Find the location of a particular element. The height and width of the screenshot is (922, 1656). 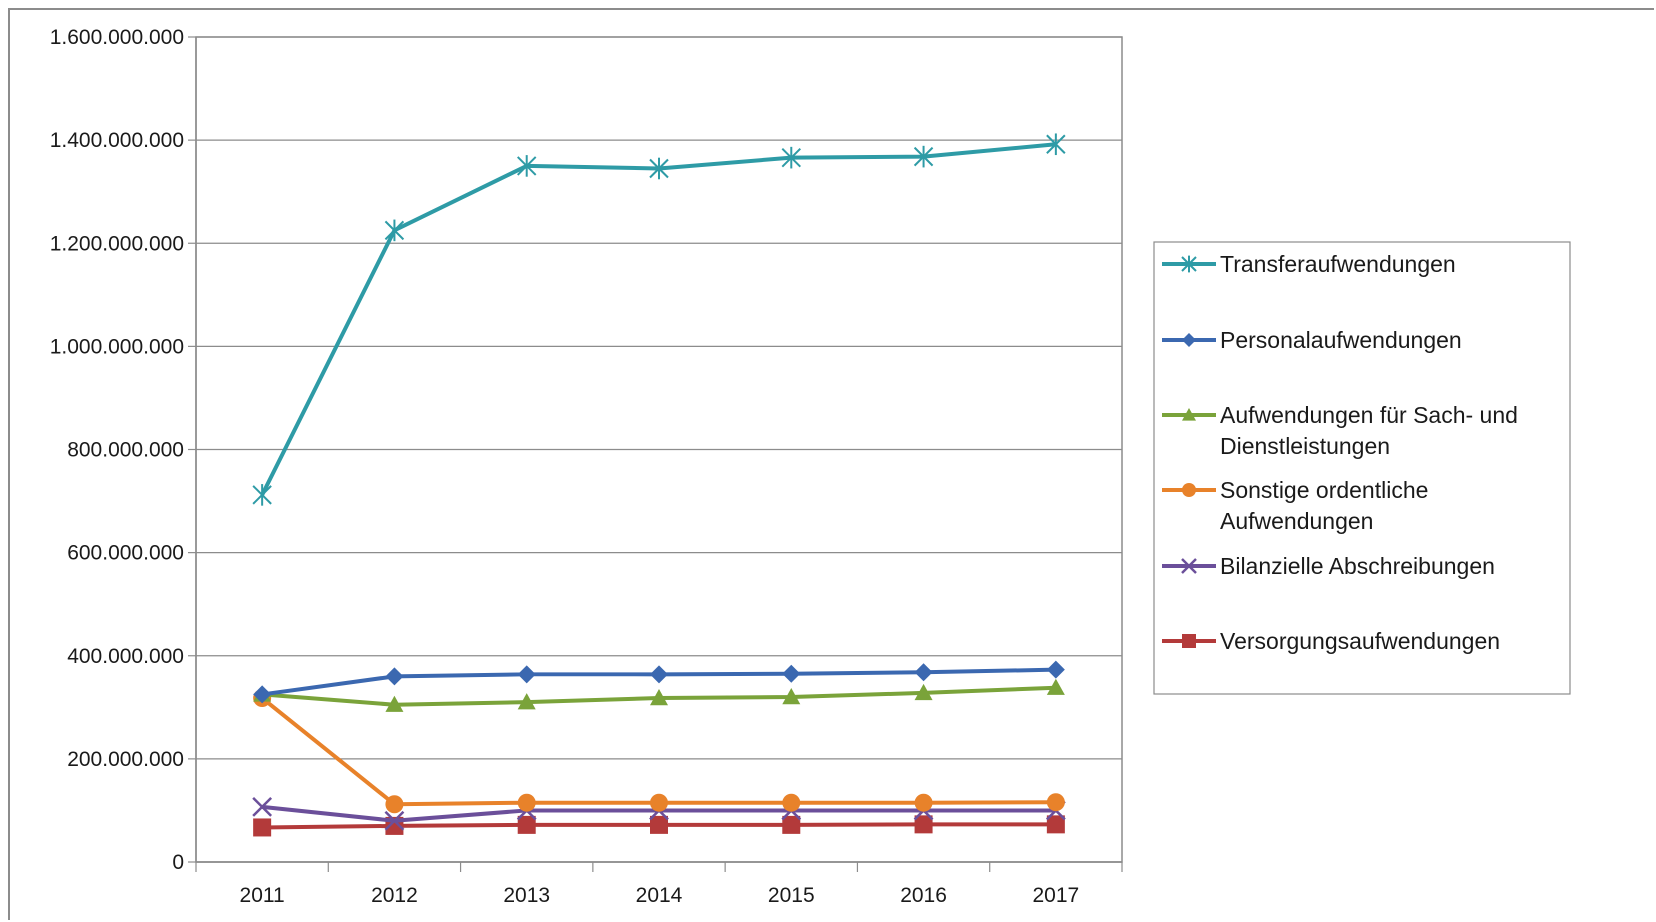

legend-item: Sonstige ordentliche Aufwendungen is located at coordinates (1295, 505).